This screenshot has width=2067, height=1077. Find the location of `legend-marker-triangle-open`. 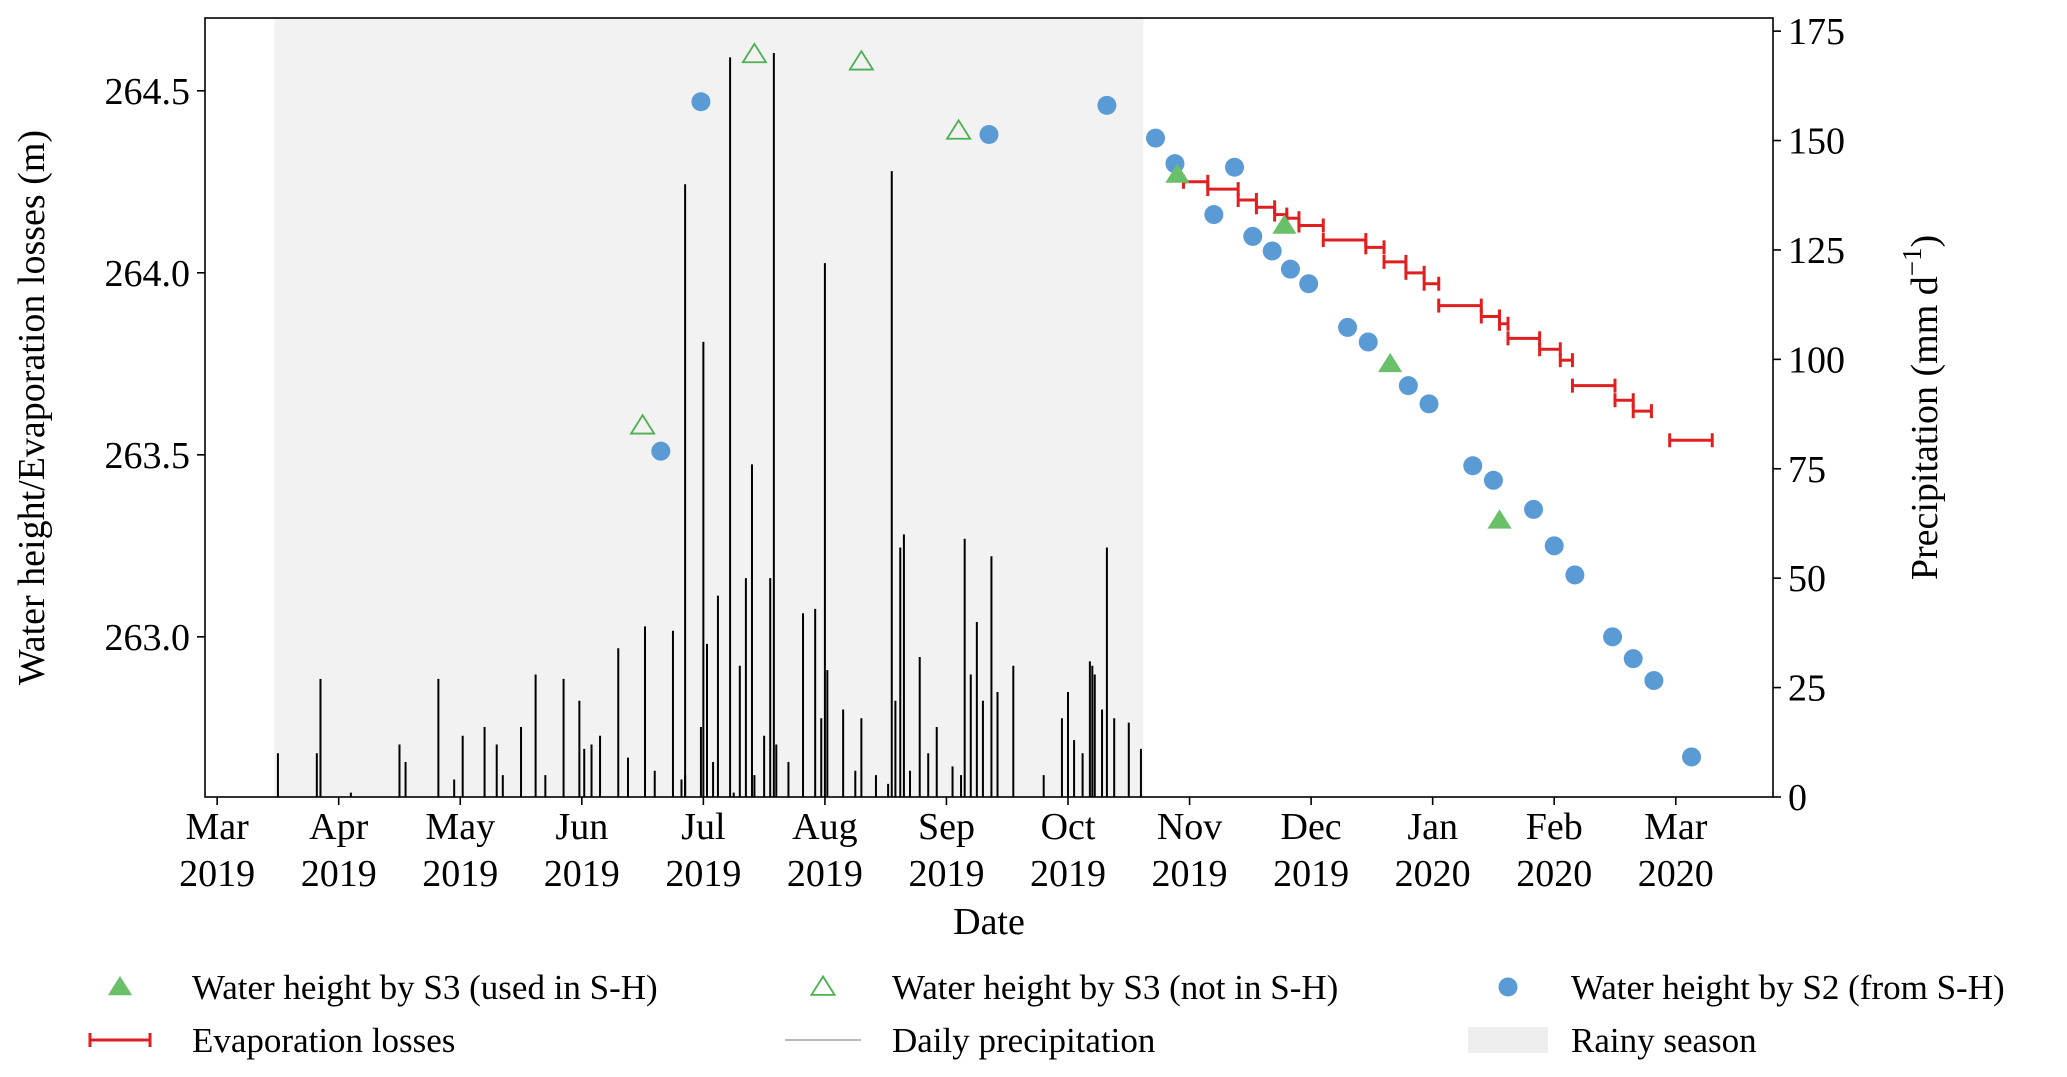

legend-marker-triangle-open is located at coordinates (823, 985).